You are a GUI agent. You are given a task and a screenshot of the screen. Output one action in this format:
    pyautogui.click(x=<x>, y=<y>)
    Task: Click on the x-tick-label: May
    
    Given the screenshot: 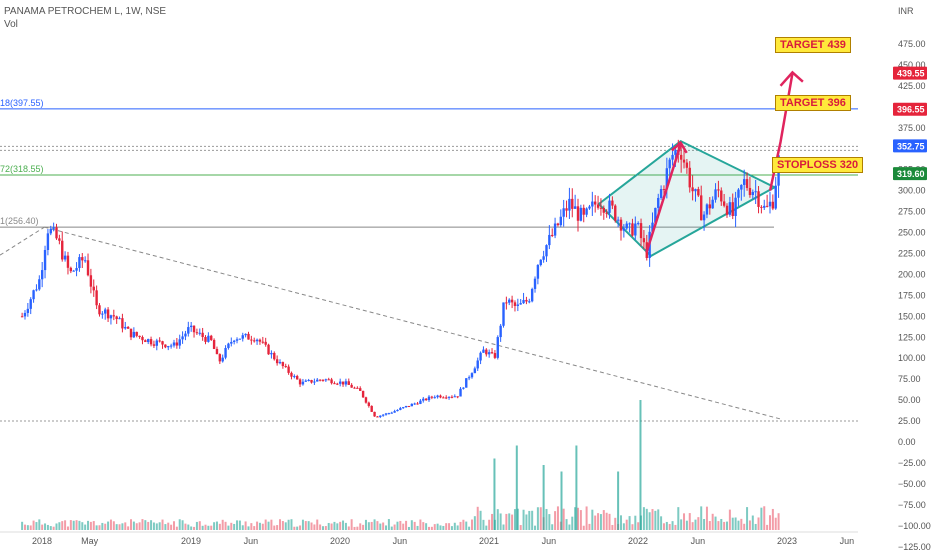 What is the action you would take?
    pyautogui.click(x=90, y=541)
    